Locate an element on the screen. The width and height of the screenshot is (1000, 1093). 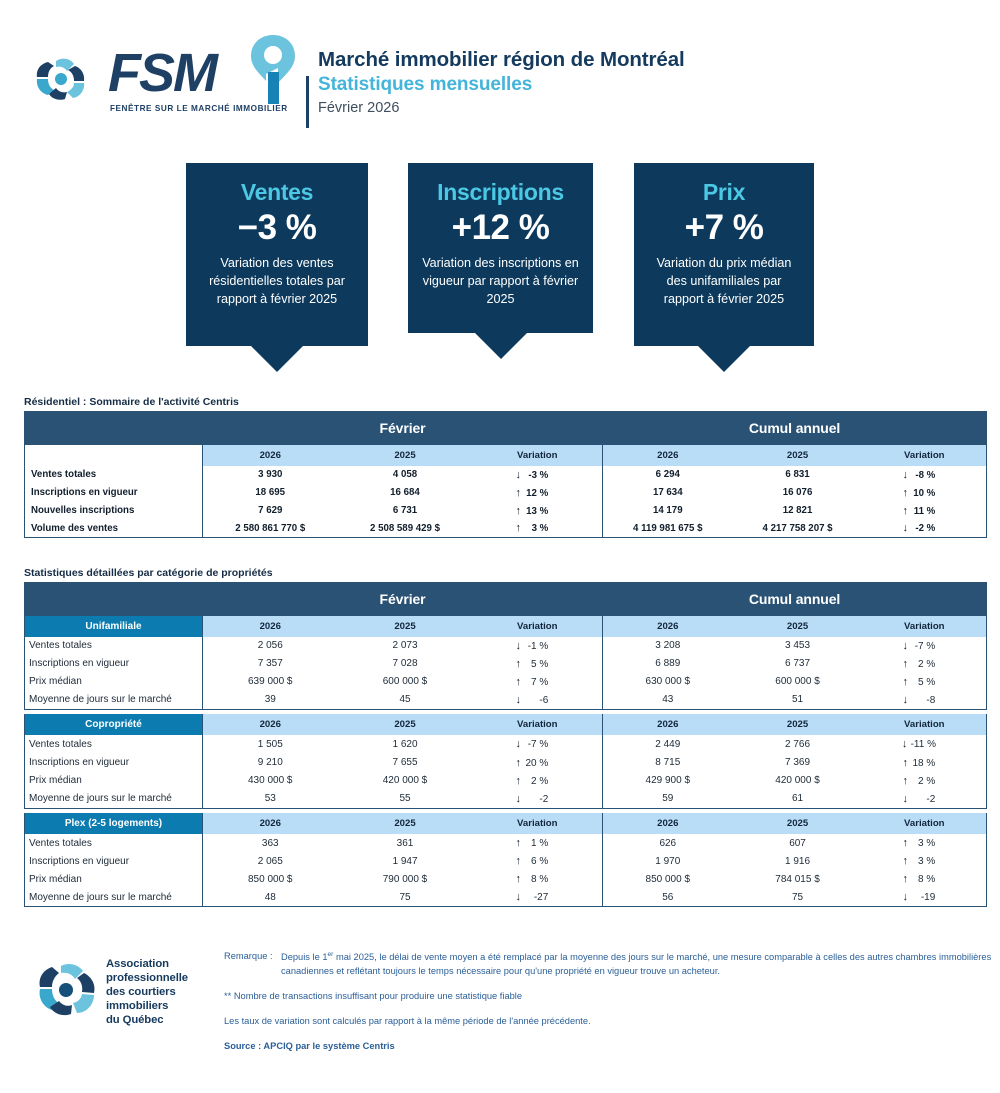
cell-feb-2026: 2 065 is located at coordinates (270, 861).